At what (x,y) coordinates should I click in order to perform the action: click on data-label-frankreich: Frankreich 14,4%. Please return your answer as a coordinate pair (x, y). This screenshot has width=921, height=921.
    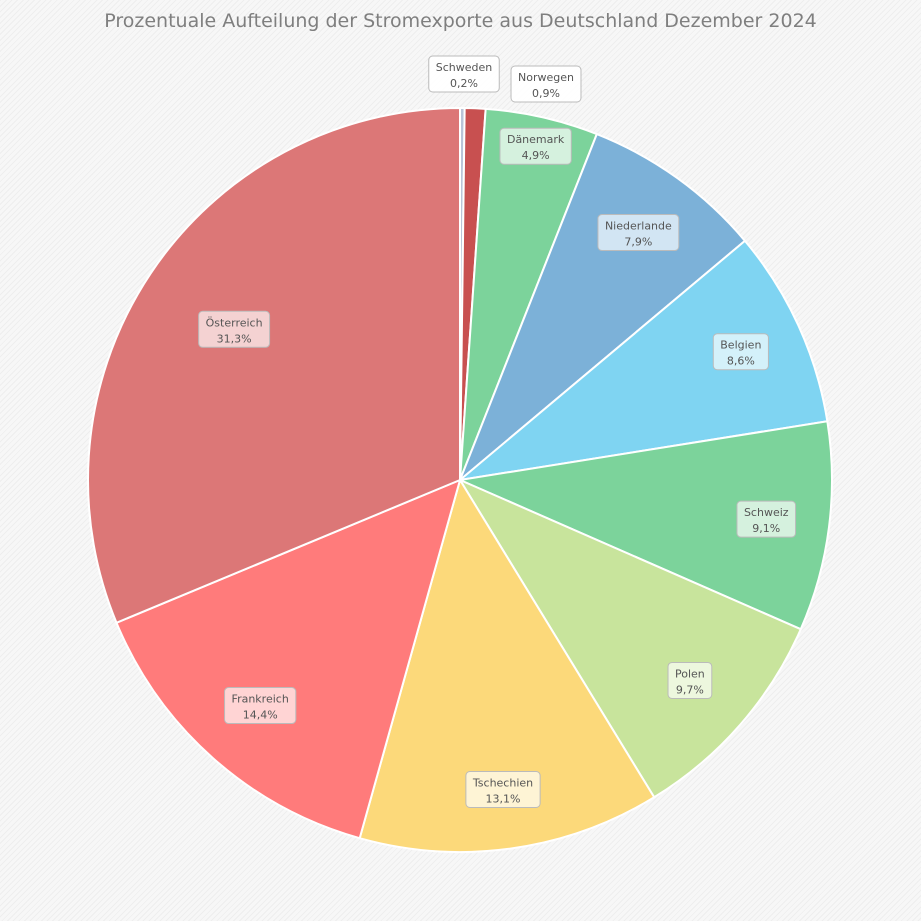
    Looking at the image, I should click on (260, 706).